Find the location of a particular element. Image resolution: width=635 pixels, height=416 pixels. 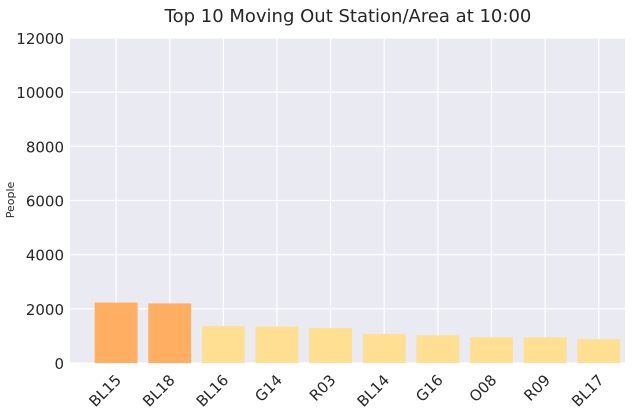

x-tick-label: BL16 is located at coordinates (212, 390).